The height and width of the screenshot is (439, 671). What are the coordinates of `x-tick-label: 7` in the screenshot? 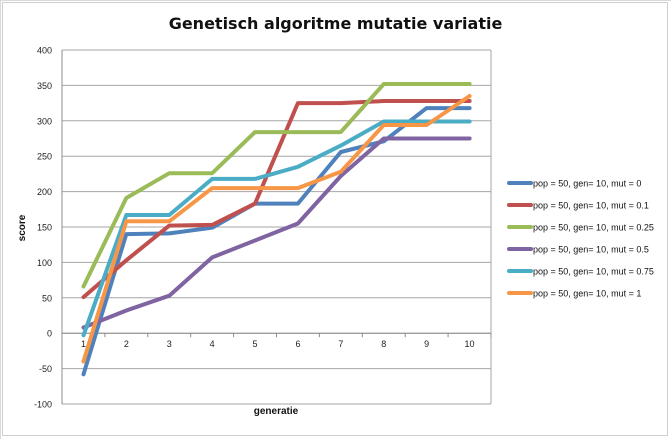 It's located at (340, 344).